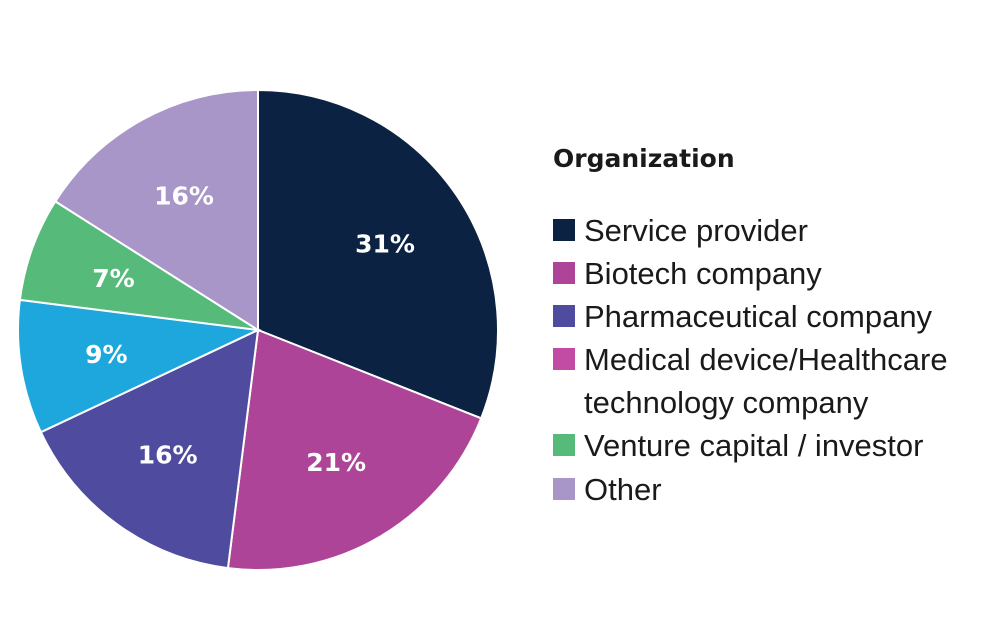 The width and height of the screenshot is (995, 639). What do you see at coordinates (385, 244) in the screenshot?
I see `pie-slice-label: 31%` at bounding box center [385, 244].